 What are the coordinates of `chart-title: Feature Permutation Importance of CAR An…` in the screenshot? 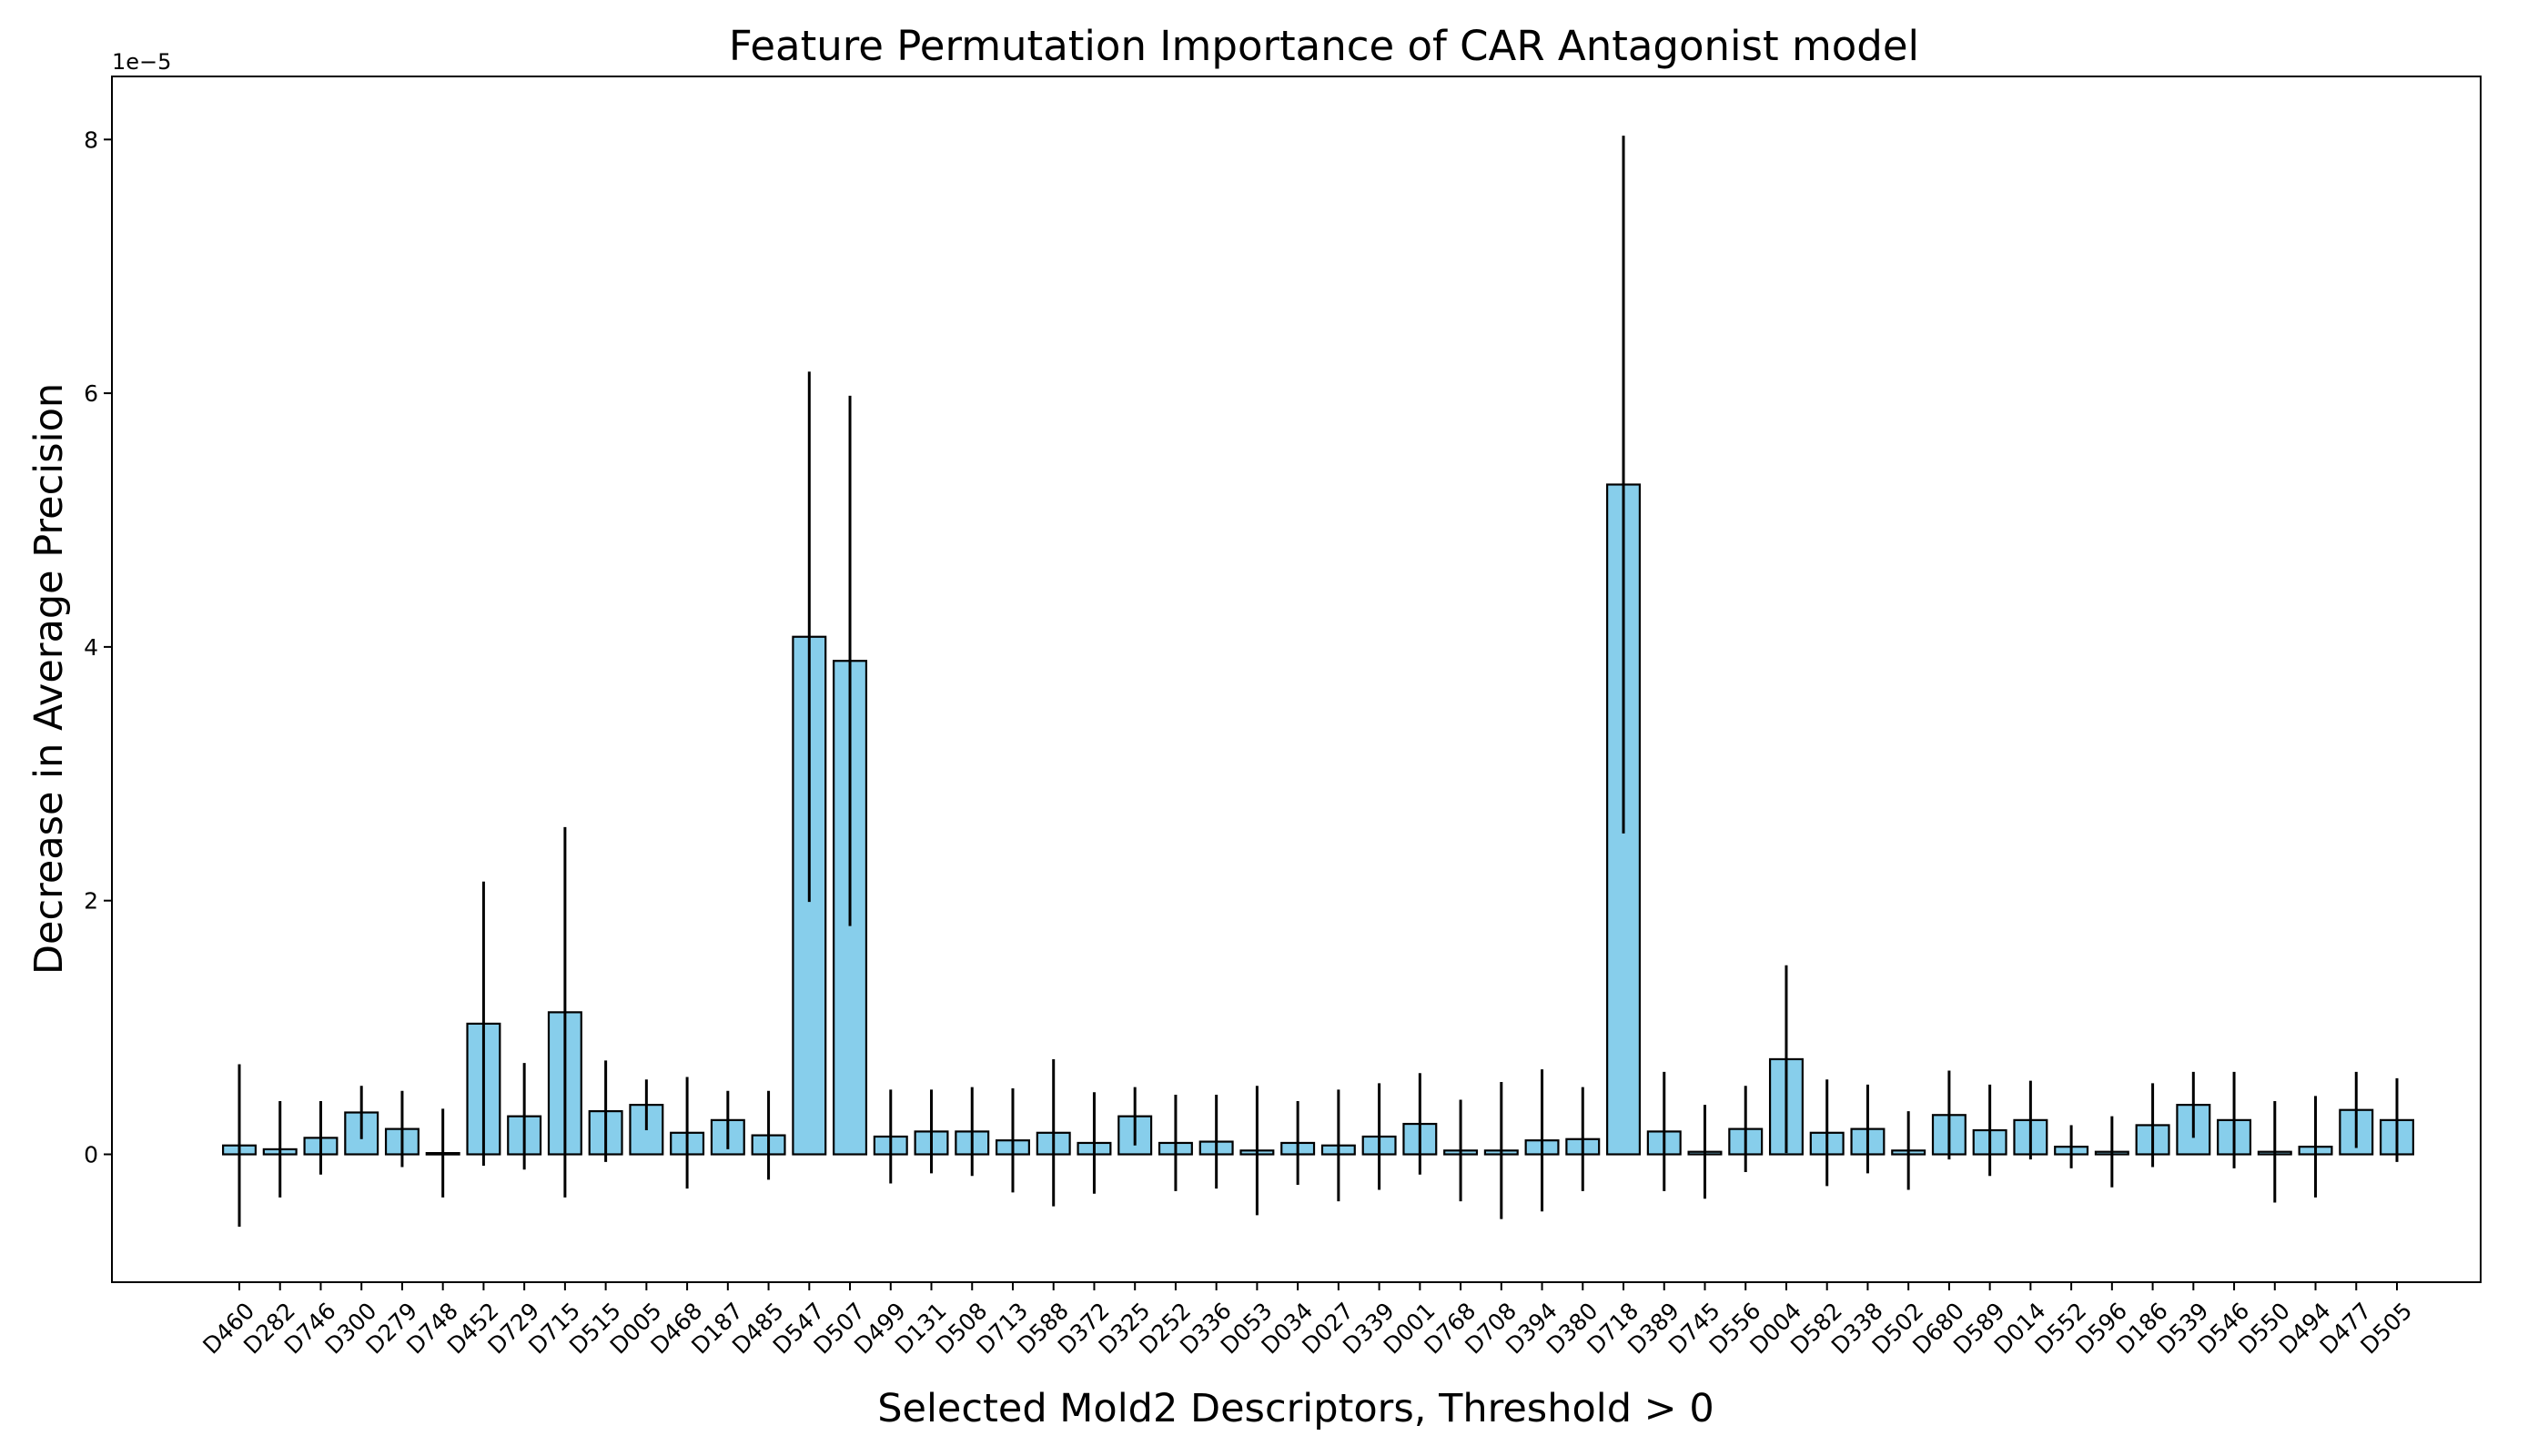 It's located at (1324, 46).